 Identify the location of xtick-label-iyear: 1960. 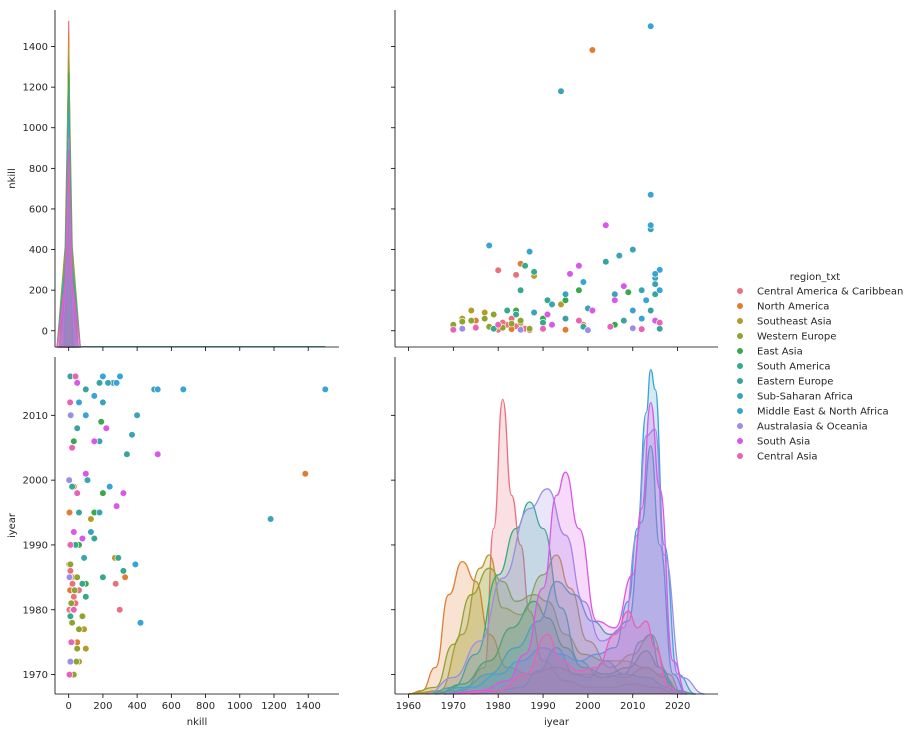
(408, 706).